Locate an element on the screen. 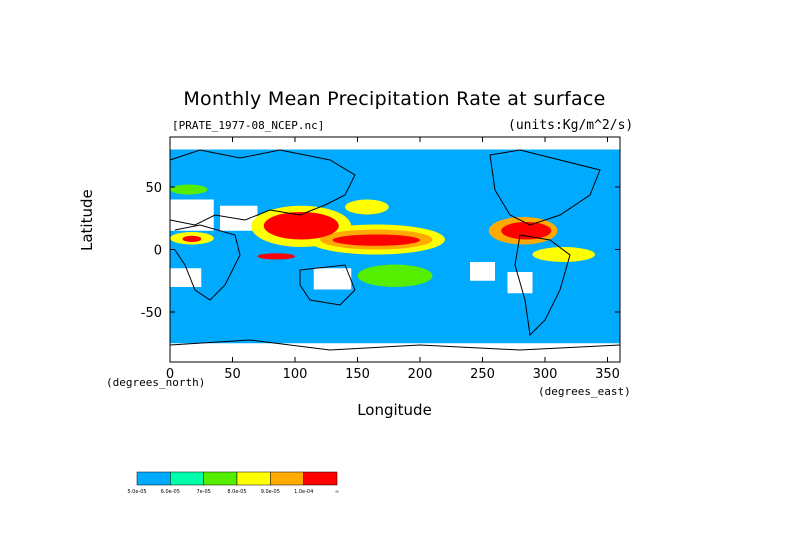 The image size is (789, 558). colorbar-label: 9.0e-05 is located at coordinates (270, 492).